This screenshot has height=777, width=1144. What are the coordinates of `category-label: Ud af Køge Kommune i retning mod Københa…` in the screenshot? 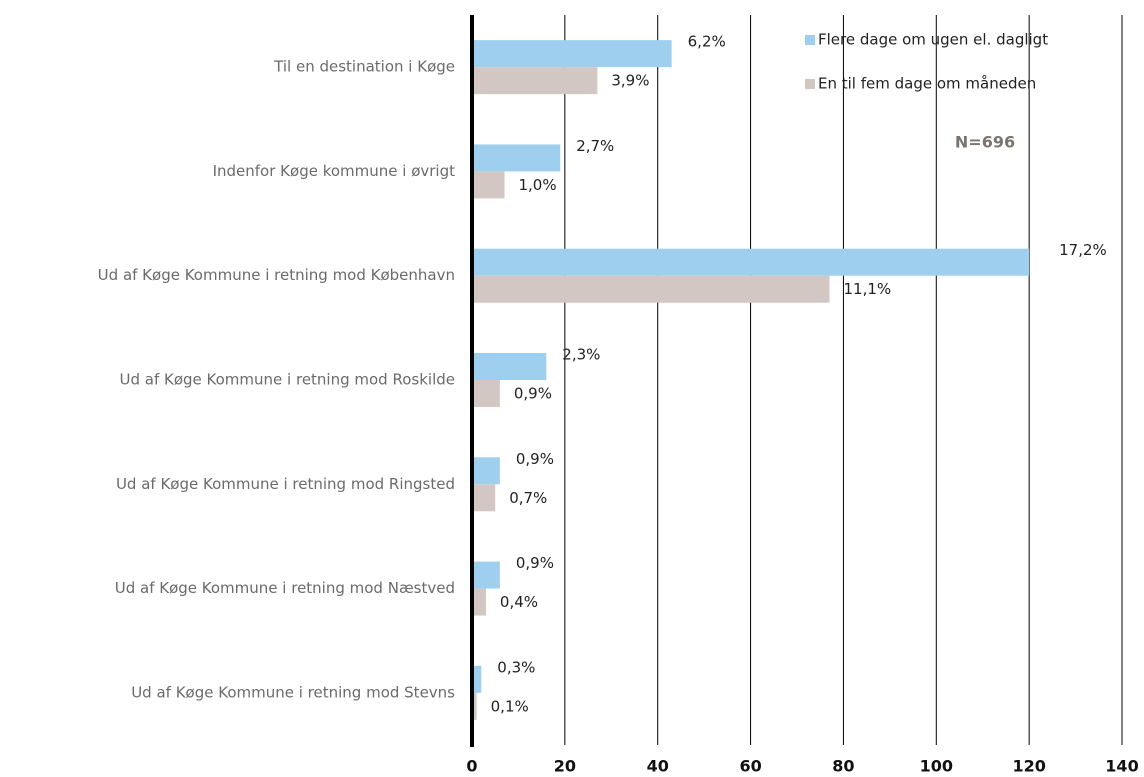 It's located at (276, 275).